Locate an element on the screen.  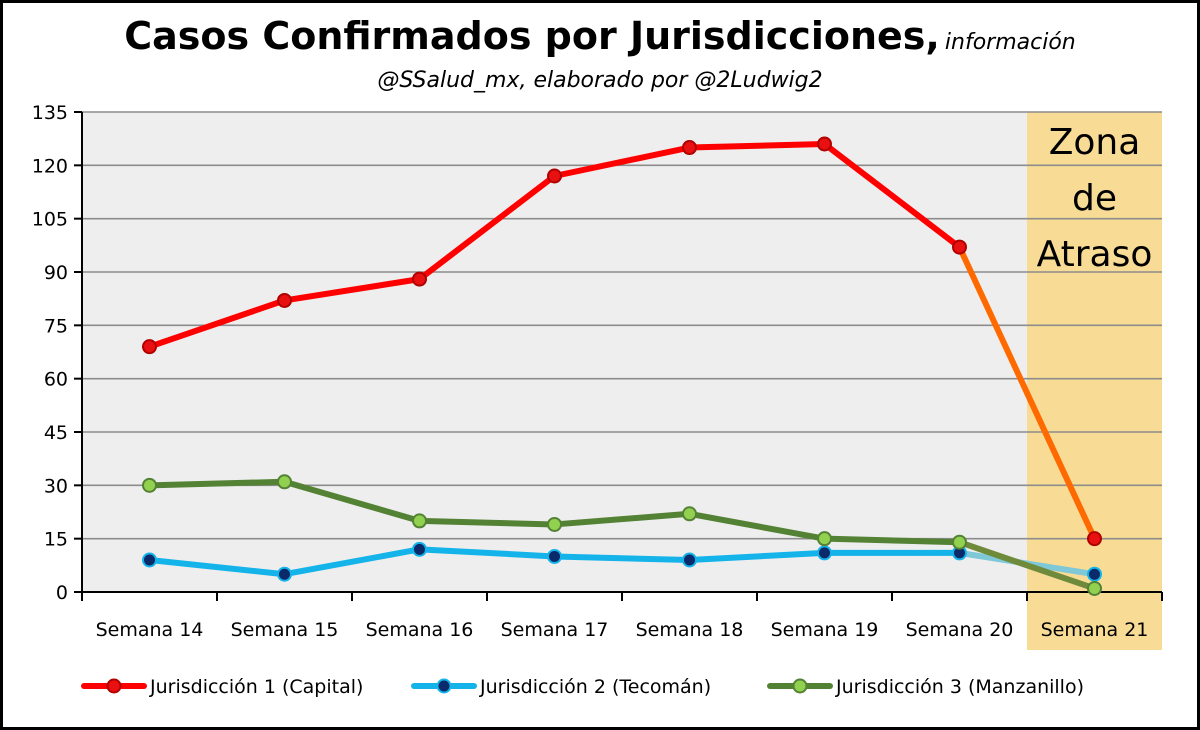
y-tick-label: 45 is located at coordinates (56, 433).